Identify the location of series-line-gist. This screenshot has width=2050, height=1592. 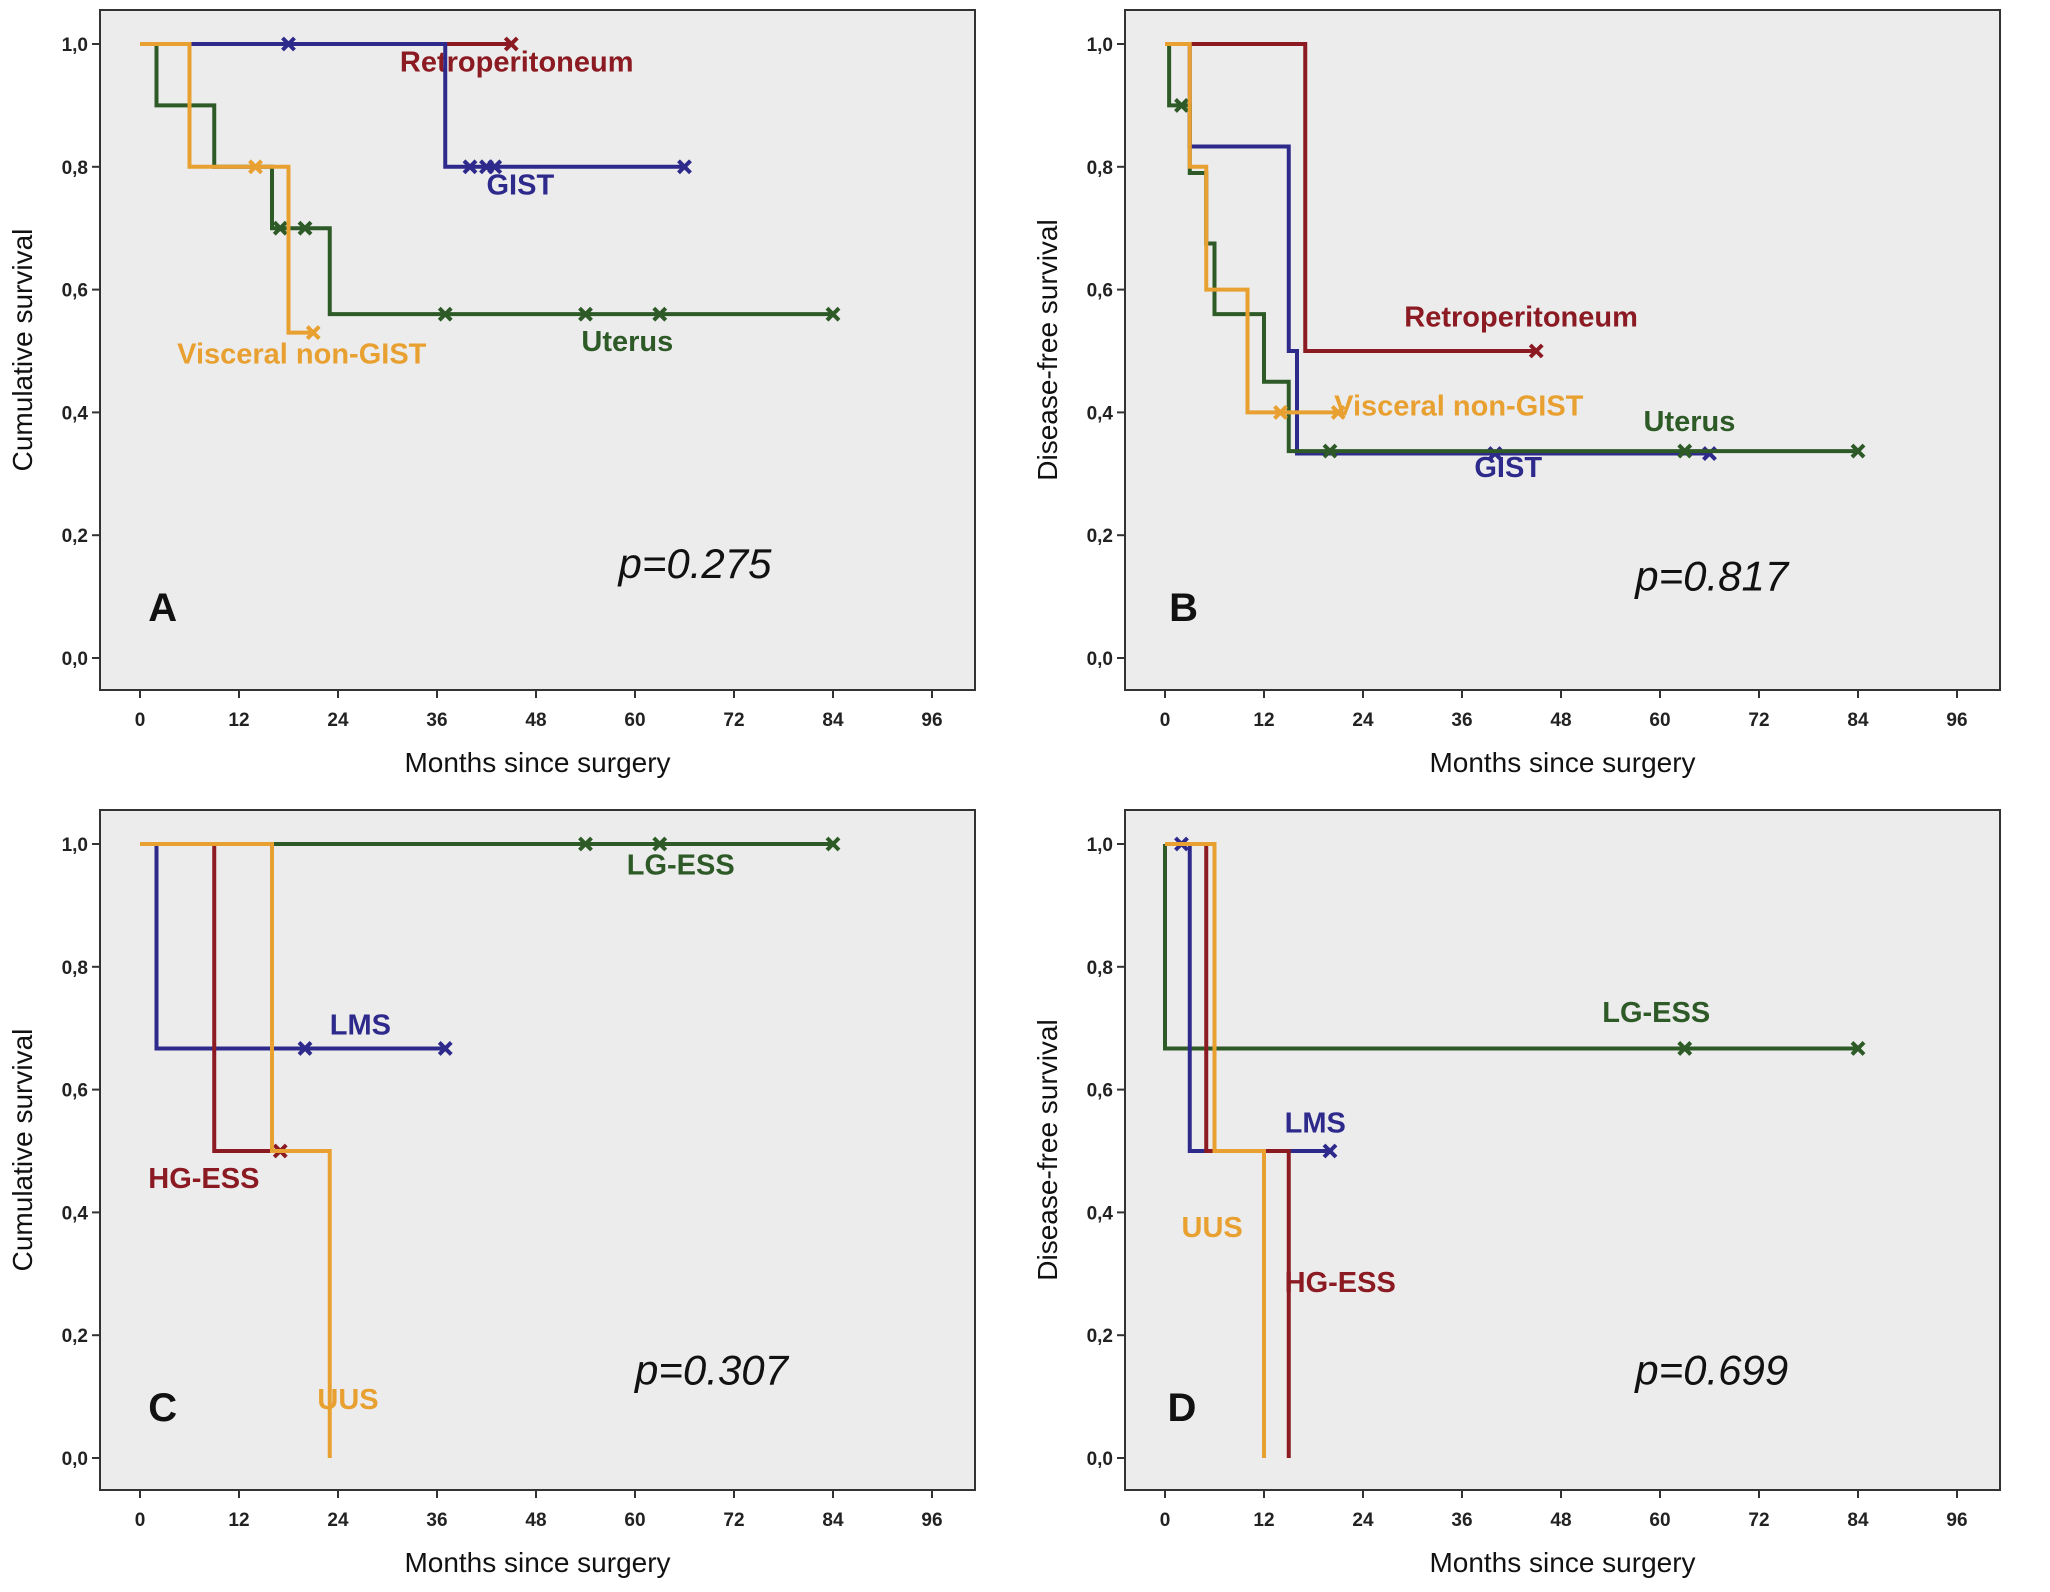
(412, 105).